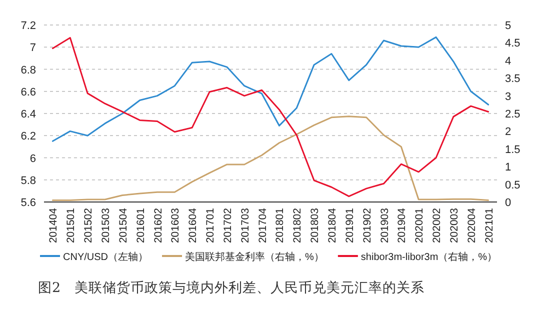  Describe the element at coordinates (54, 226) in the screenshot. I see `x-tick-label: 201404` at that location.